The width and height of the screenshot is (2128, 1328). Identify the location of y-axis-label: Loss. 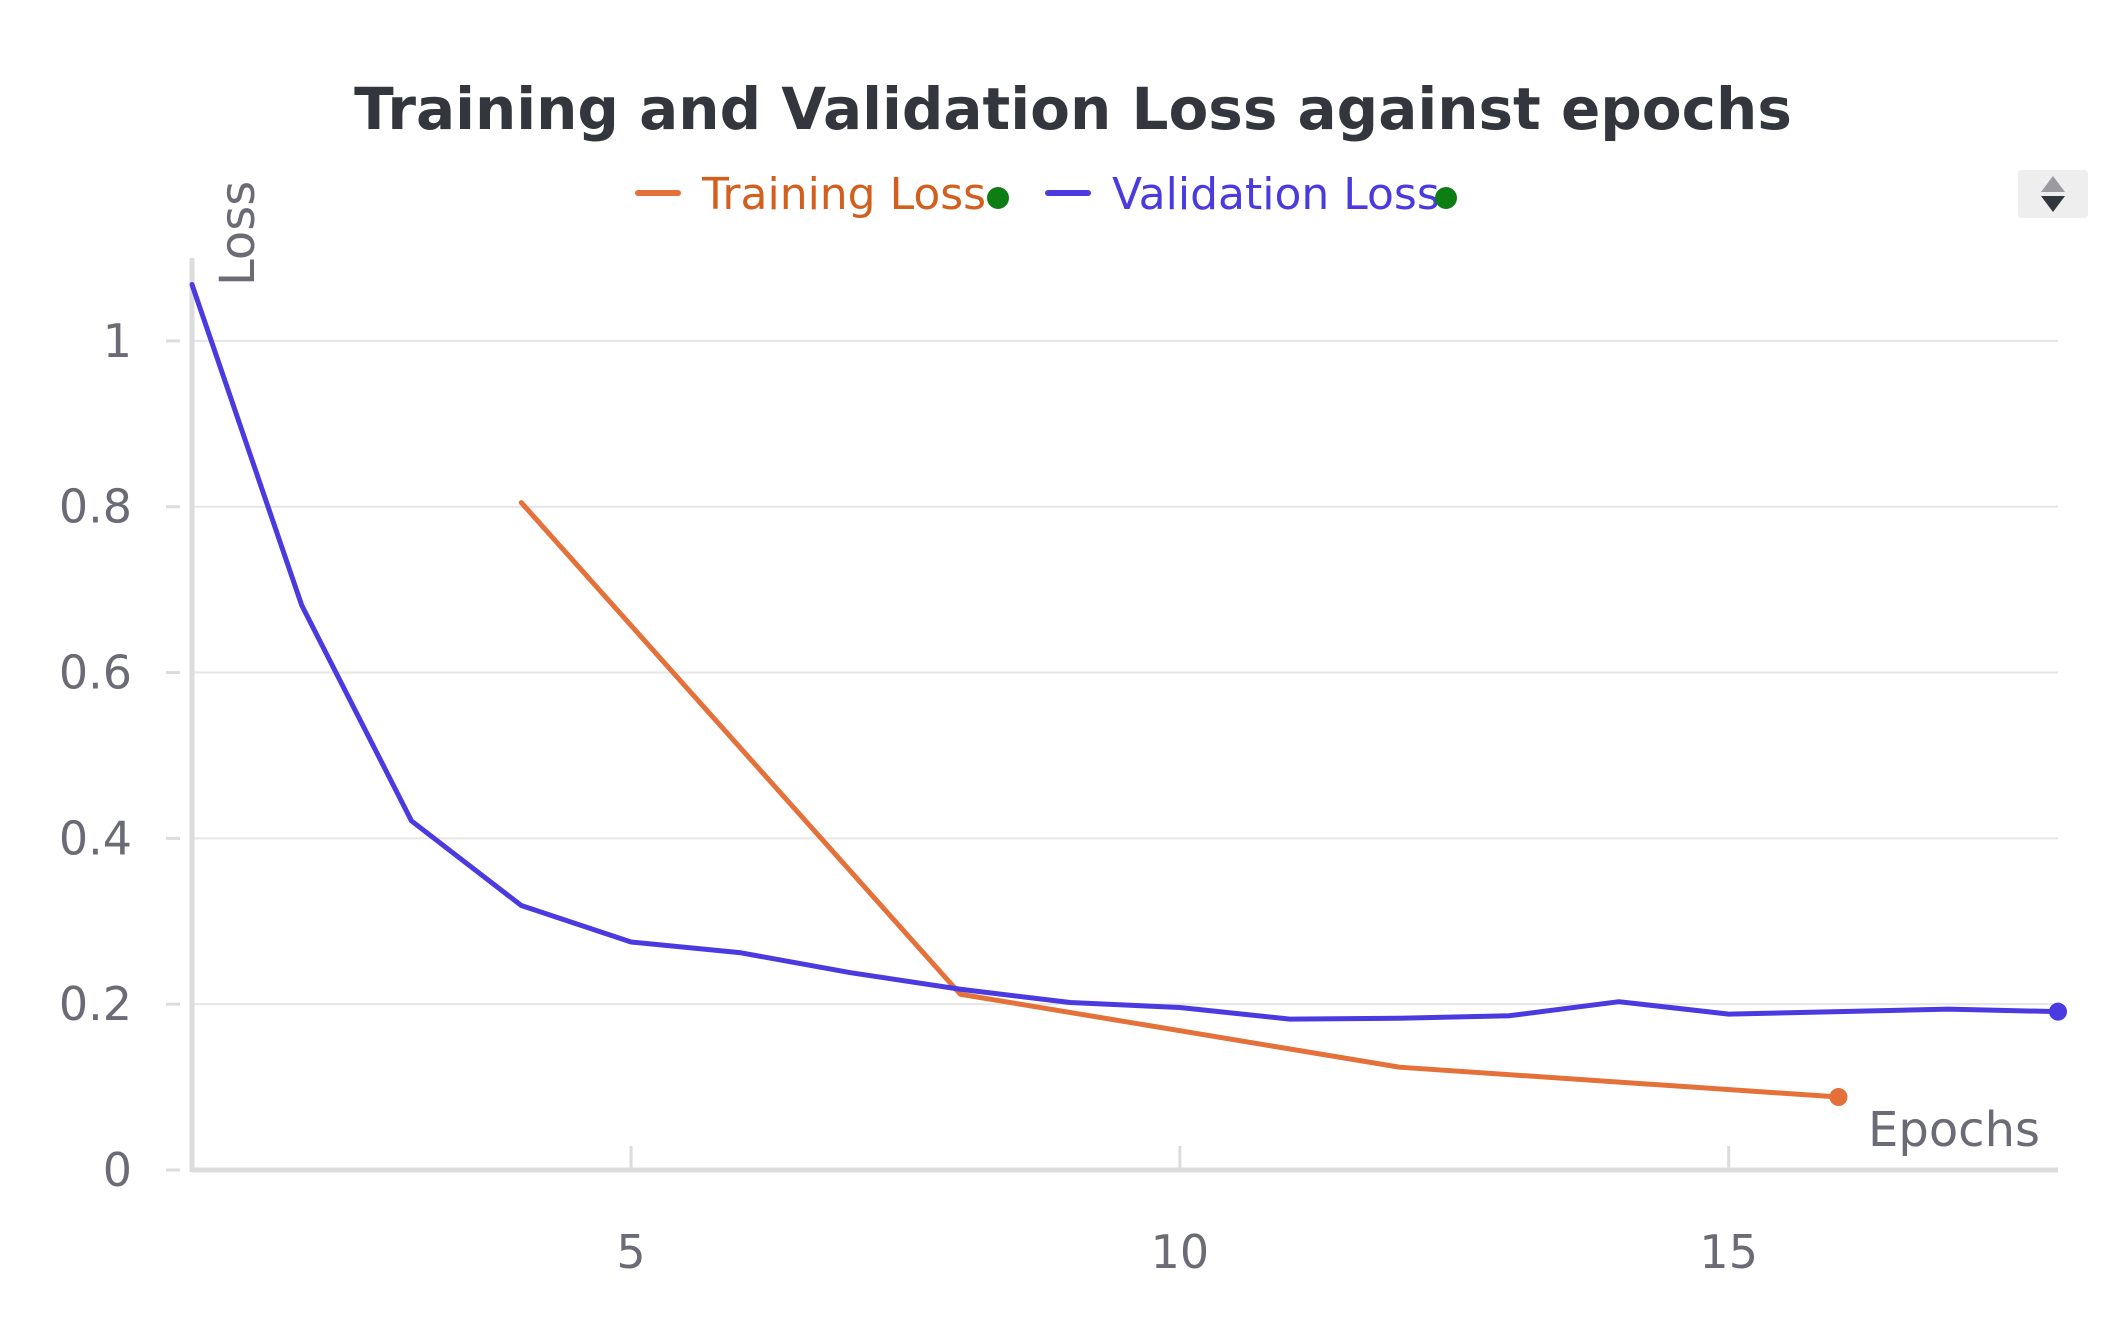
(238, 233).